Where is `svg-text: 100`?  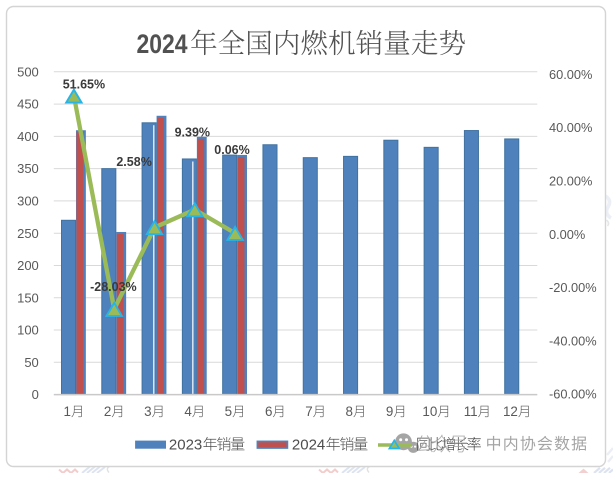
svg-text: 100 is located at coordinates (28, 330).